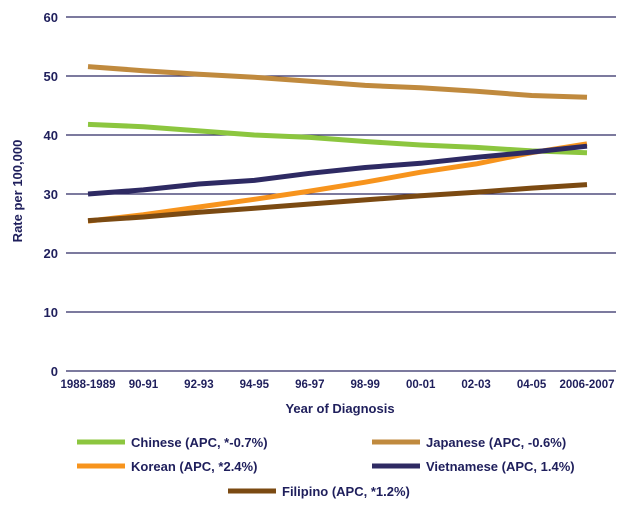 This screenshot has width=634, height=510. What do you see at coordinates (365, 385) in the screenshot?
I see `x-tick-label: 98-99` at bounding box center [365, 385].